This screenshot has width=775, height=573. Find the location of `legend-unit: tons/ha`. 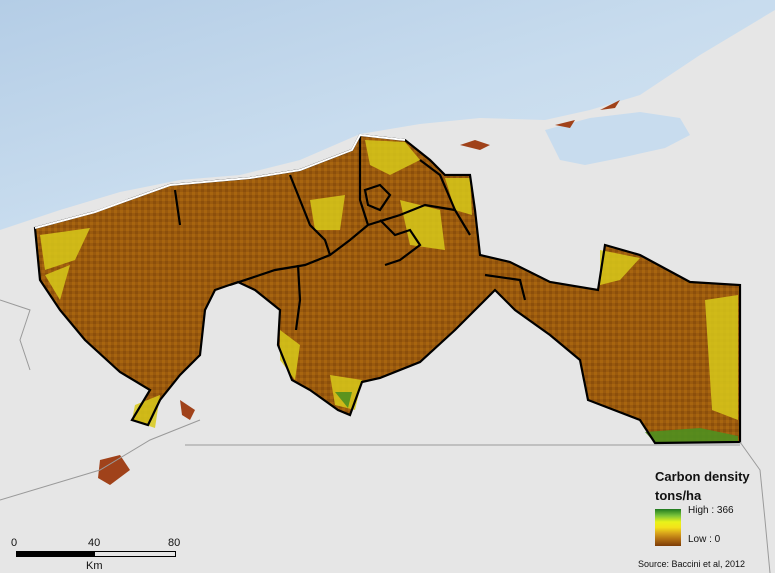

legend-unit: tons/ha is located at coordinates (678, 495).